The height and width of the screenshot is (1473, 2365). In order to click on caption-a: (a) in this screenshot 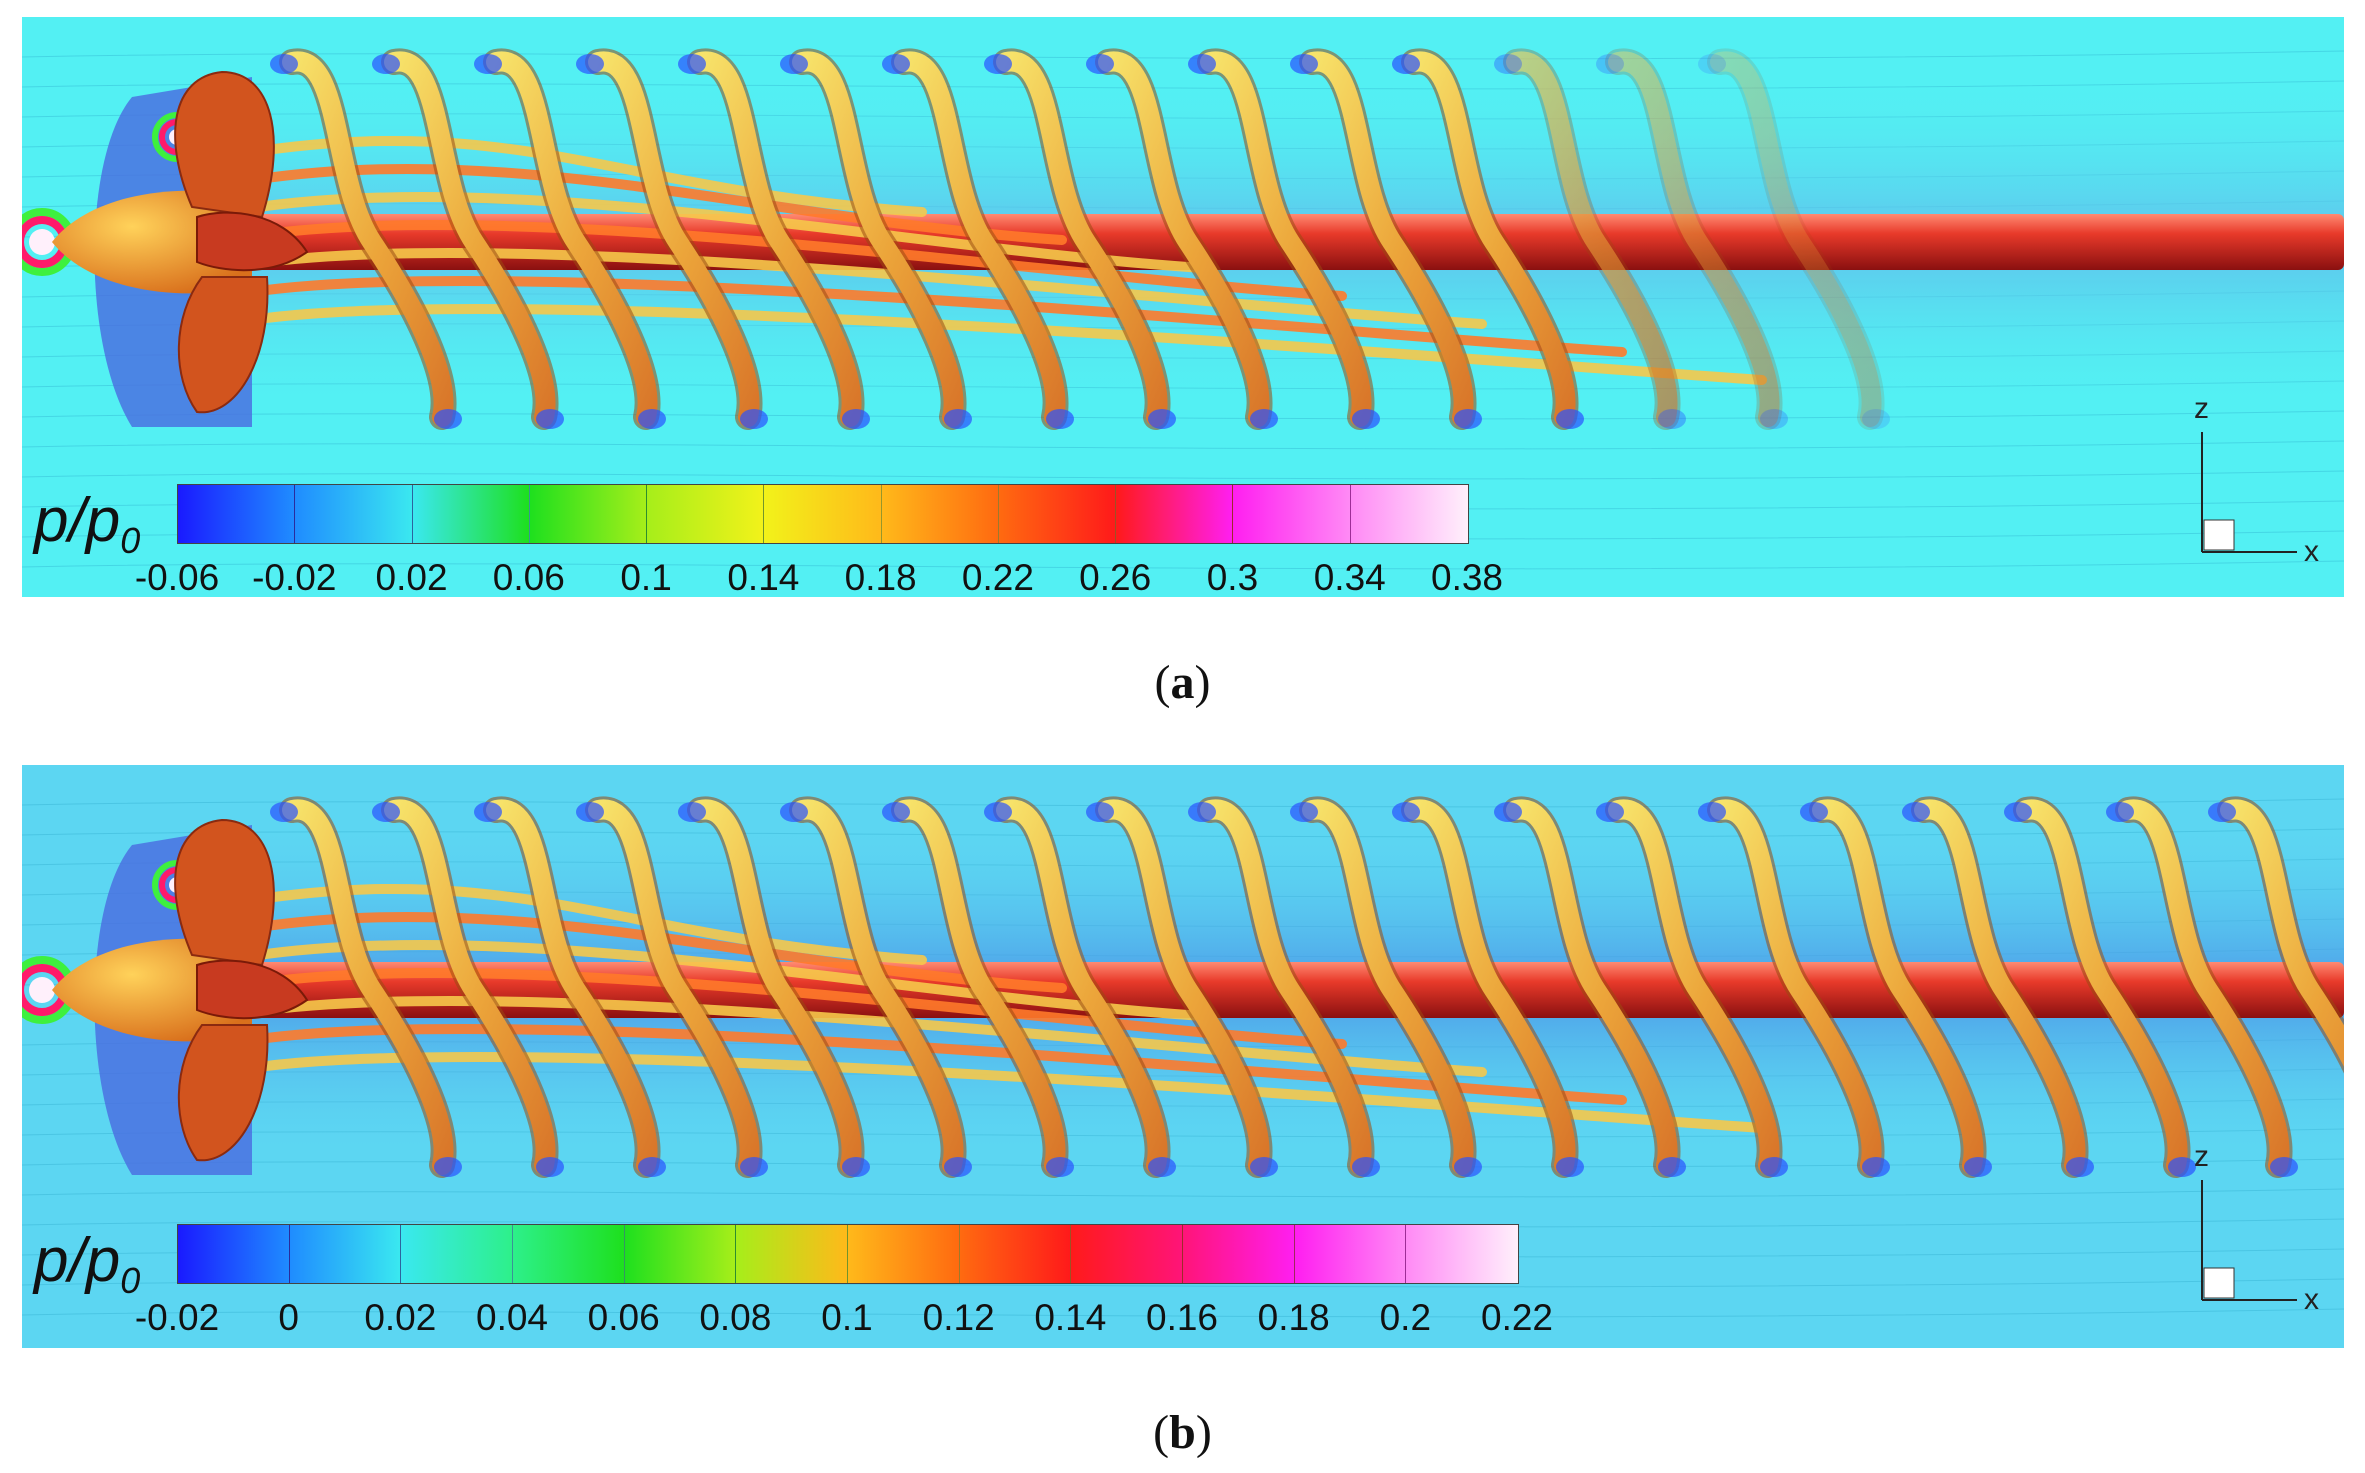, I will do `click(1182, 682)`.